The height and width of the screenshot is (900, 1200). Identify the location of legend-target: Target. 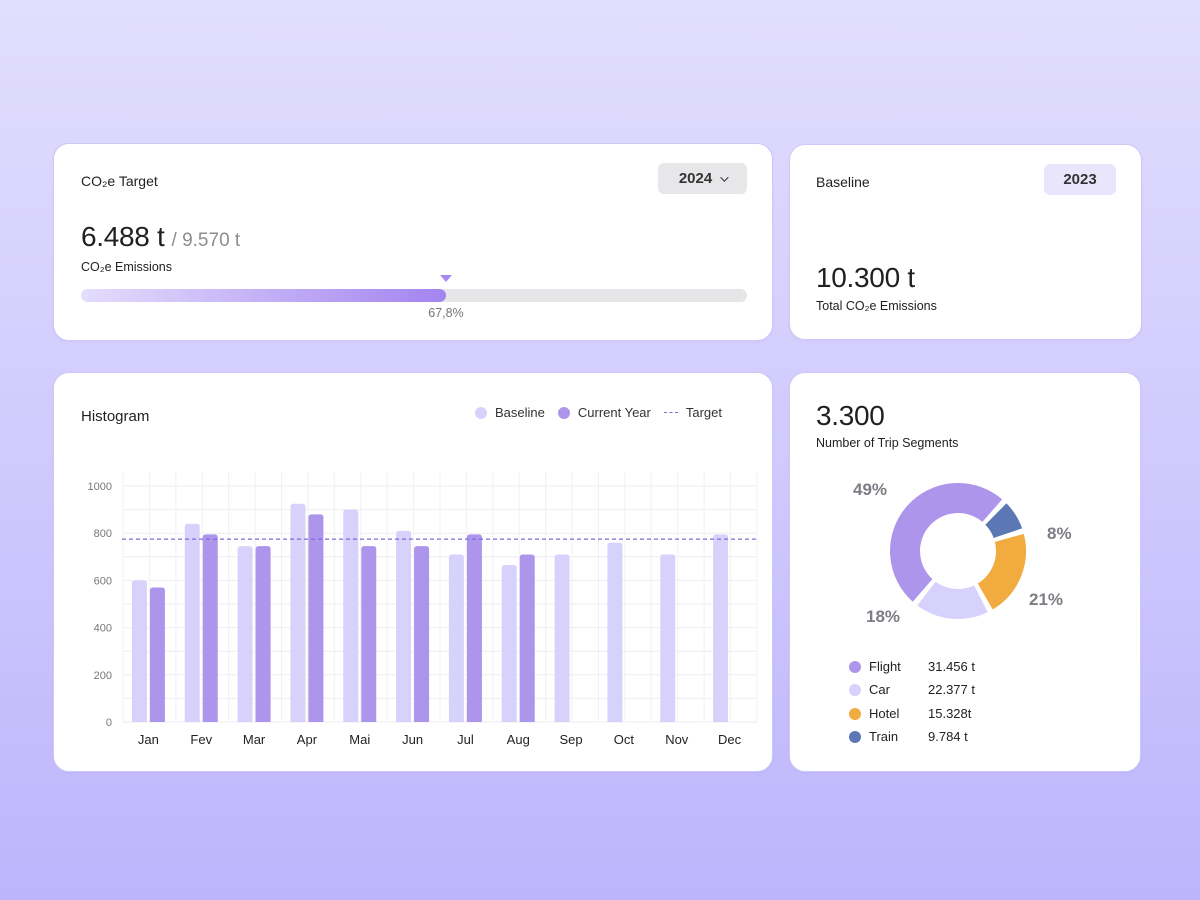
(693, 412).